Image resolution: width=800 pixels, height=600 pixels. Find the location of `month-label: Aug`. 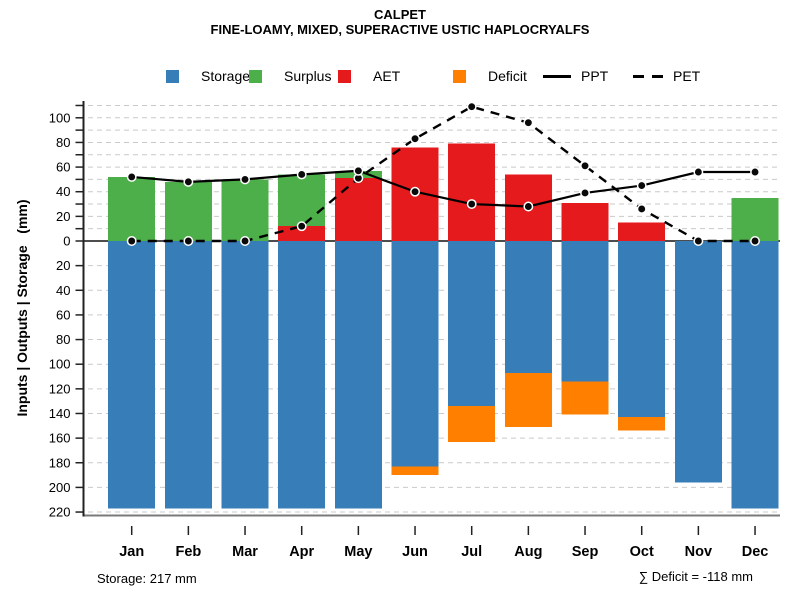

month-label: Aug is located at coordinates (528, 552).